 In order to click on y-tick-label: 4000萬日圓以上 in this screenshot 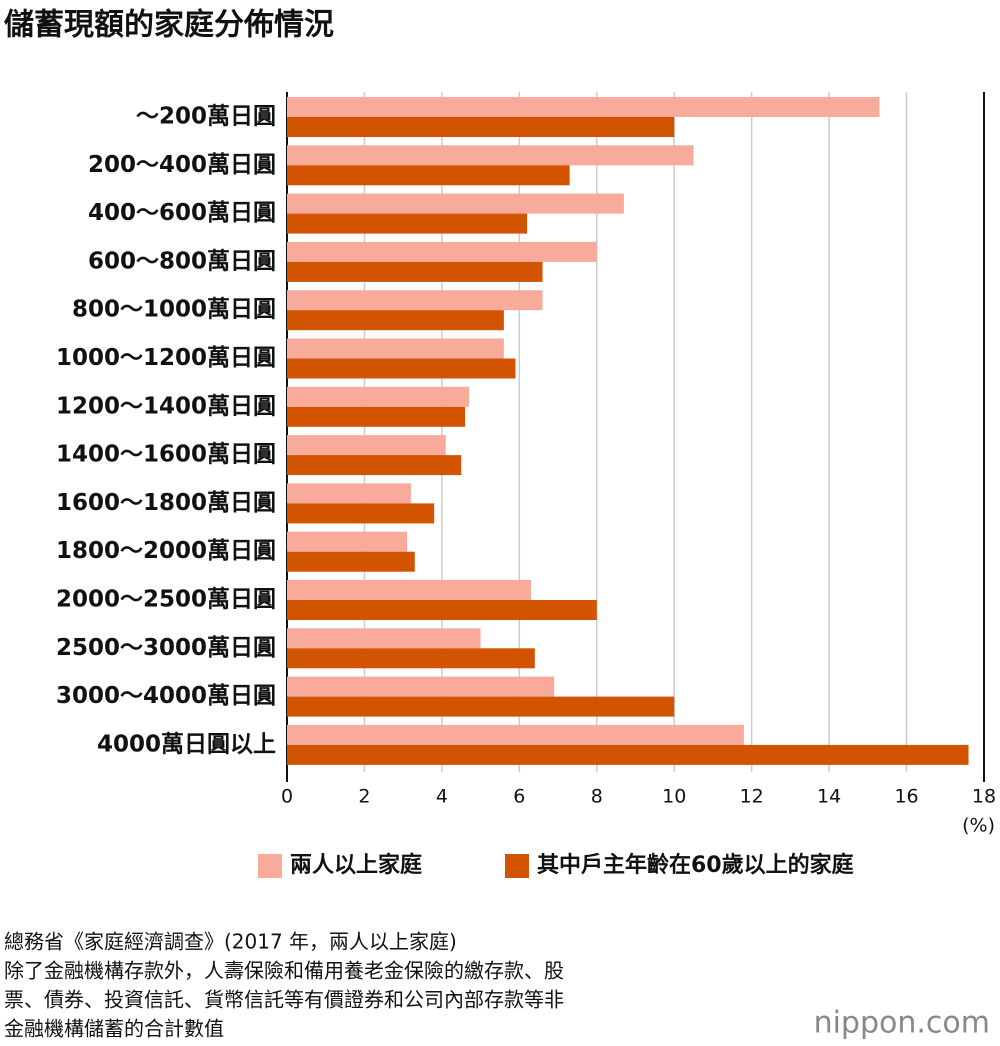, I will do `click(186, 744)`.